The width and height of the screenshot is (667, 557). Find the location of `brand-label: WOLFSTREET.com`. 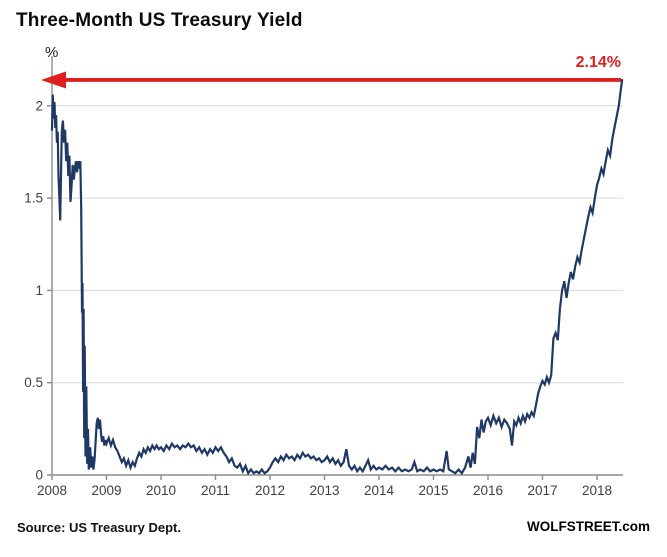

brand-label: WOLFSTREET.com is located at coordinates (588, 526).